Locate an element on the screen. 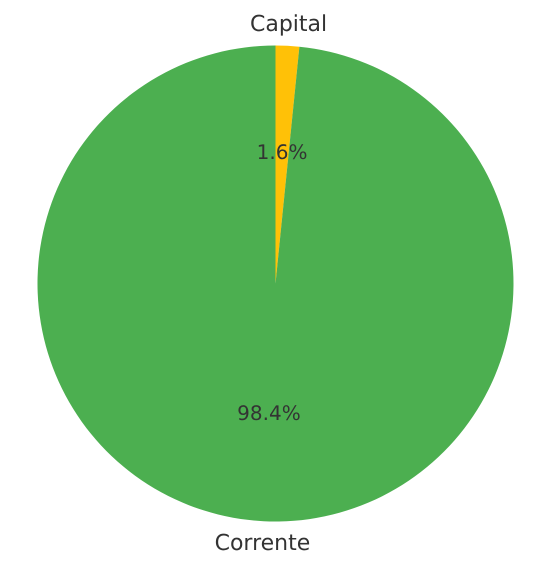  slice-label: Capital is located at coordinates (289, 24).